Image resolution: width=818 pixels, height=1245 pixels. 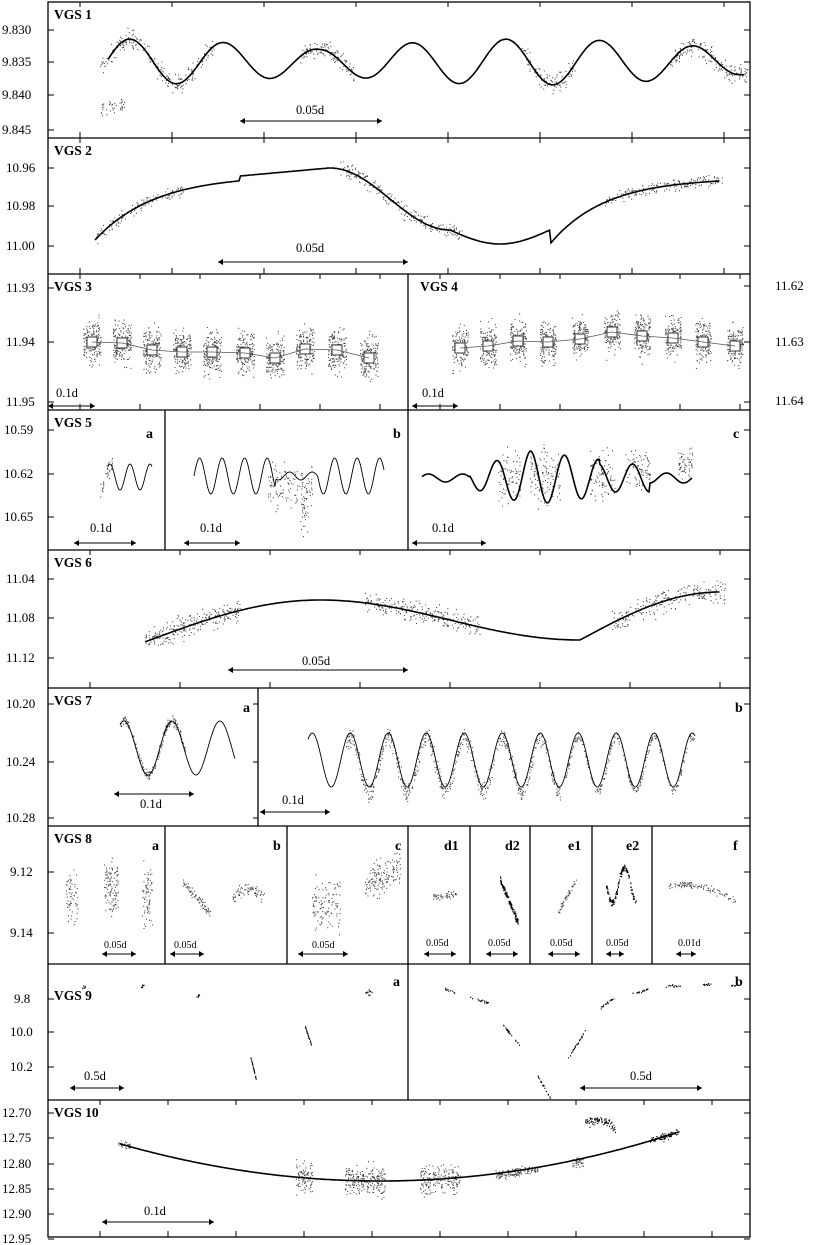 I want to click on ytick-label: 11.93, so click(x=20, y=287).